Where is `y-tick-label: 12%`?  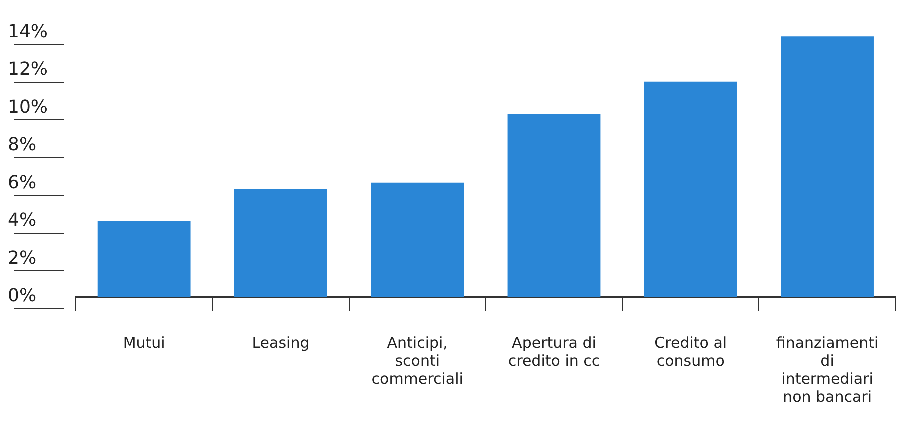
y-tick-label: 12% is located at coordinates (28, 69).